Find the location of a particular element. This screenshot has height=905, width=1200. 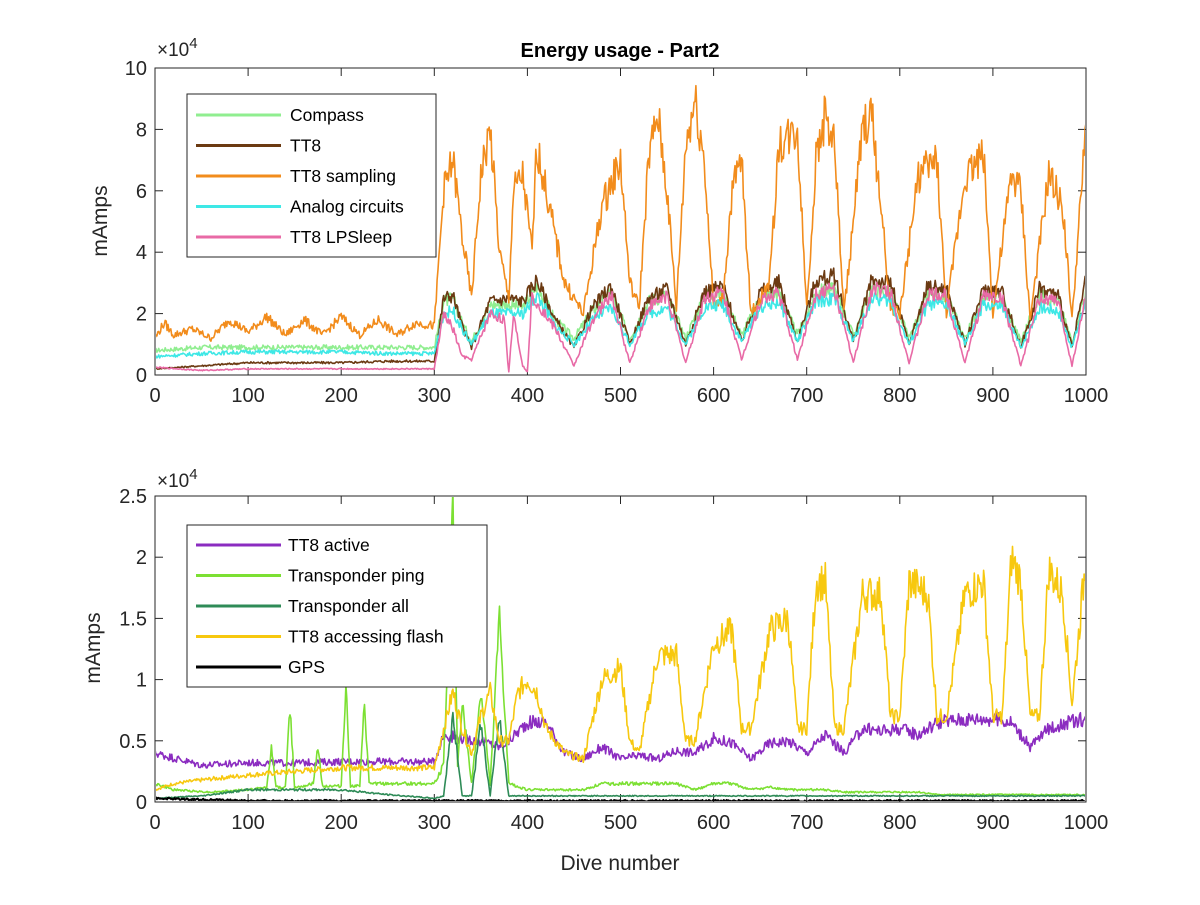

legend-label: TT8 sampling is located at coordinates (343, 176).